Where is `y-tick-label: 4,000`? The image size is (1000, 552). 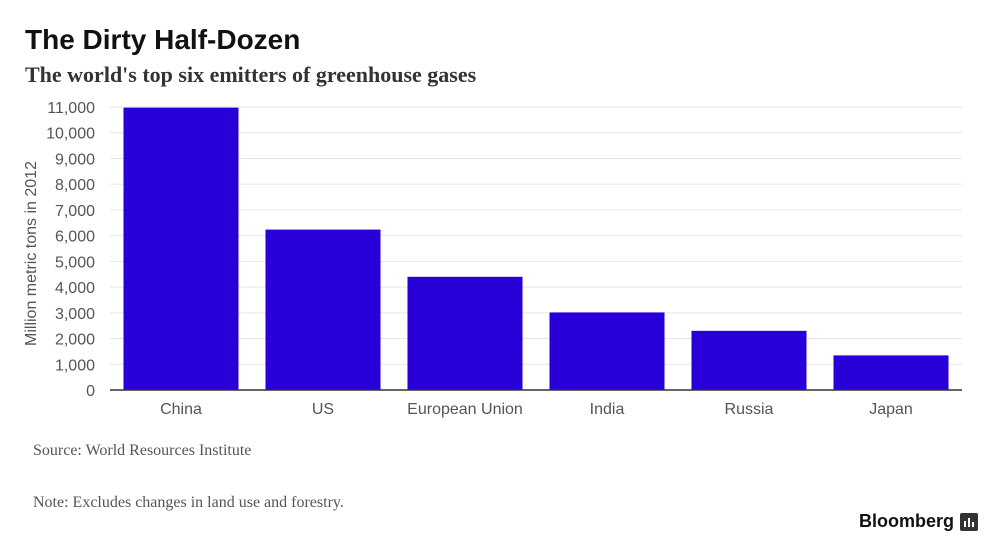
y-tick-label: 4,000 is located at coordinates (75, 288).